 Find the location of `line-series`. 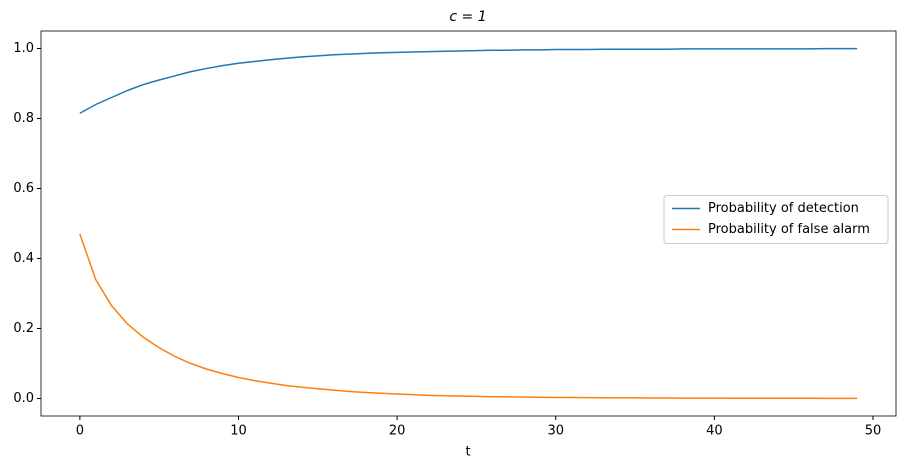

line-series is located at coordinates (468, 80).